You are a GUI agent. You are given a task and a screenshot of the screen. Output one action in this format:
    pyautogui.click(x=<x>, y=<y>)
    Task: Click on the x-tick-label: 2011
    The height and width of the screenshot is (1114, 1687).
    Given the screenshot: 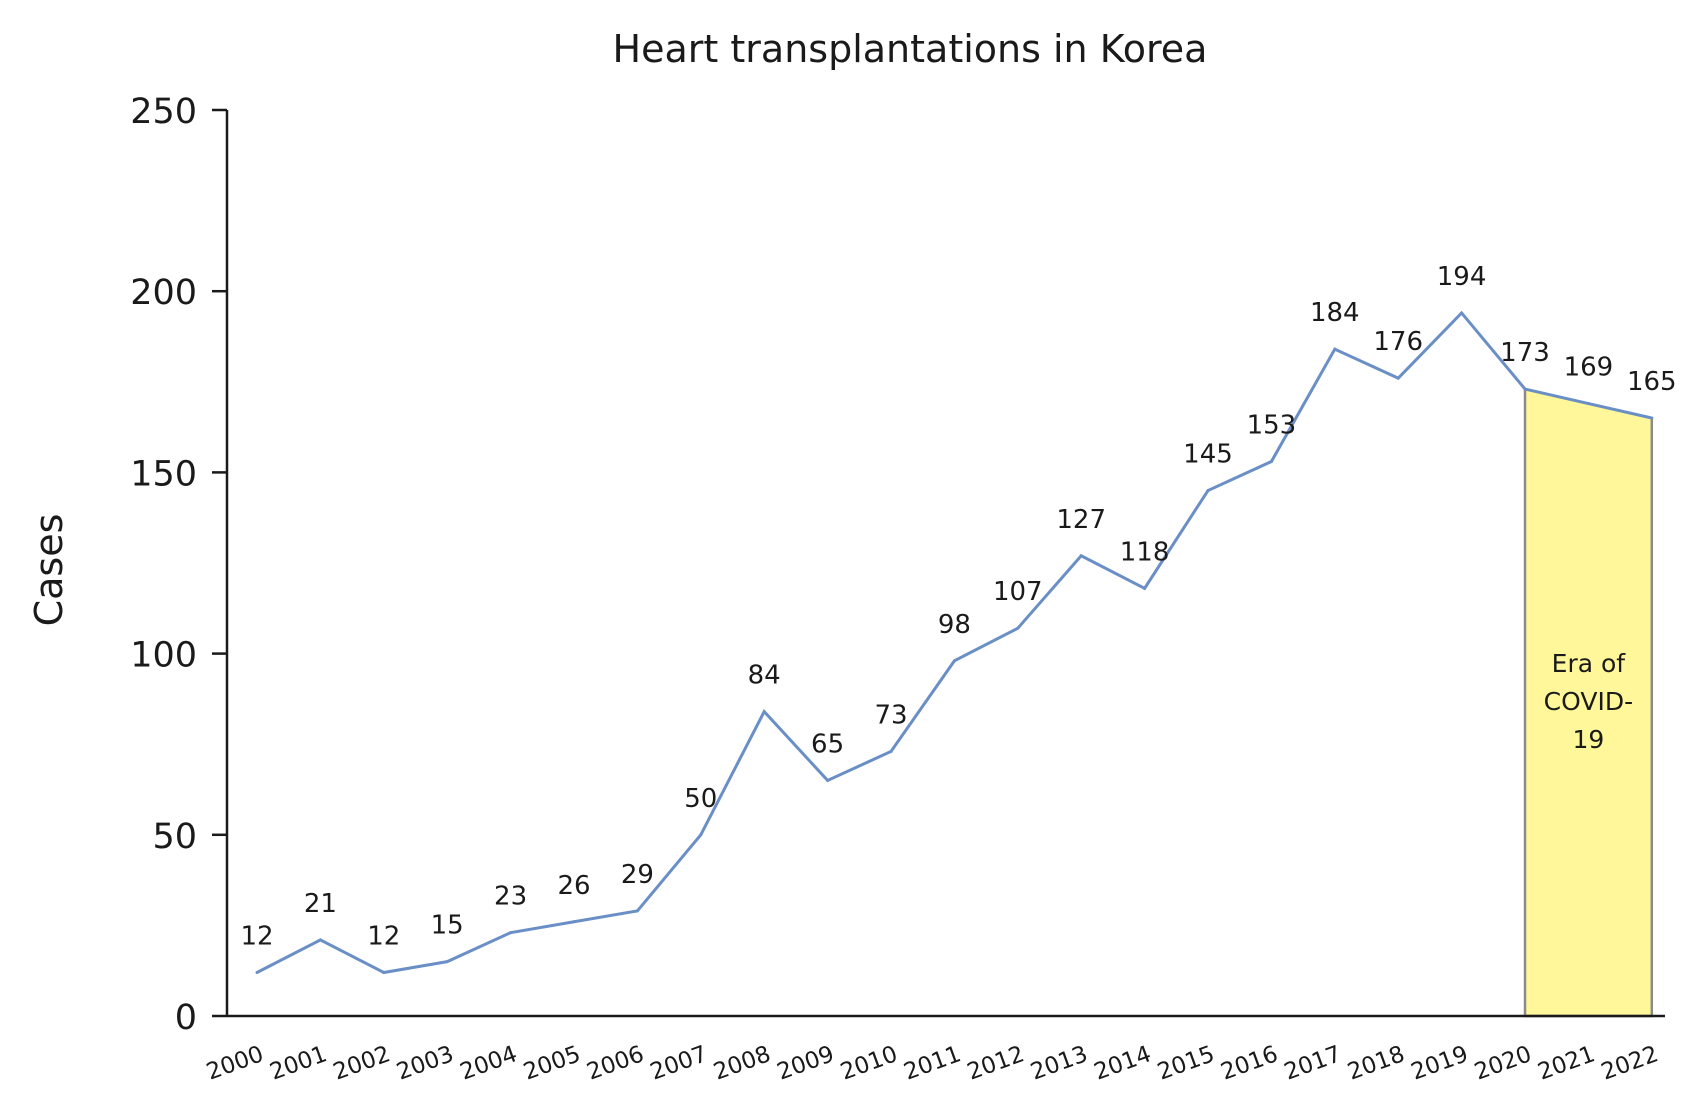 What is the action you would take?
    pyautogui.click(x=933, y=1063)
    